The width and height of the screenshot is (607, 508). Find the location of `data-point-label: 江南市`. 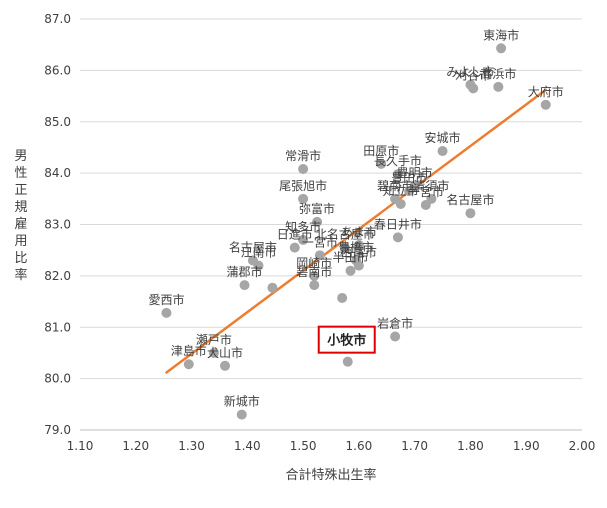

data-point-label: 江南市 is located at coordinates (258, 252).